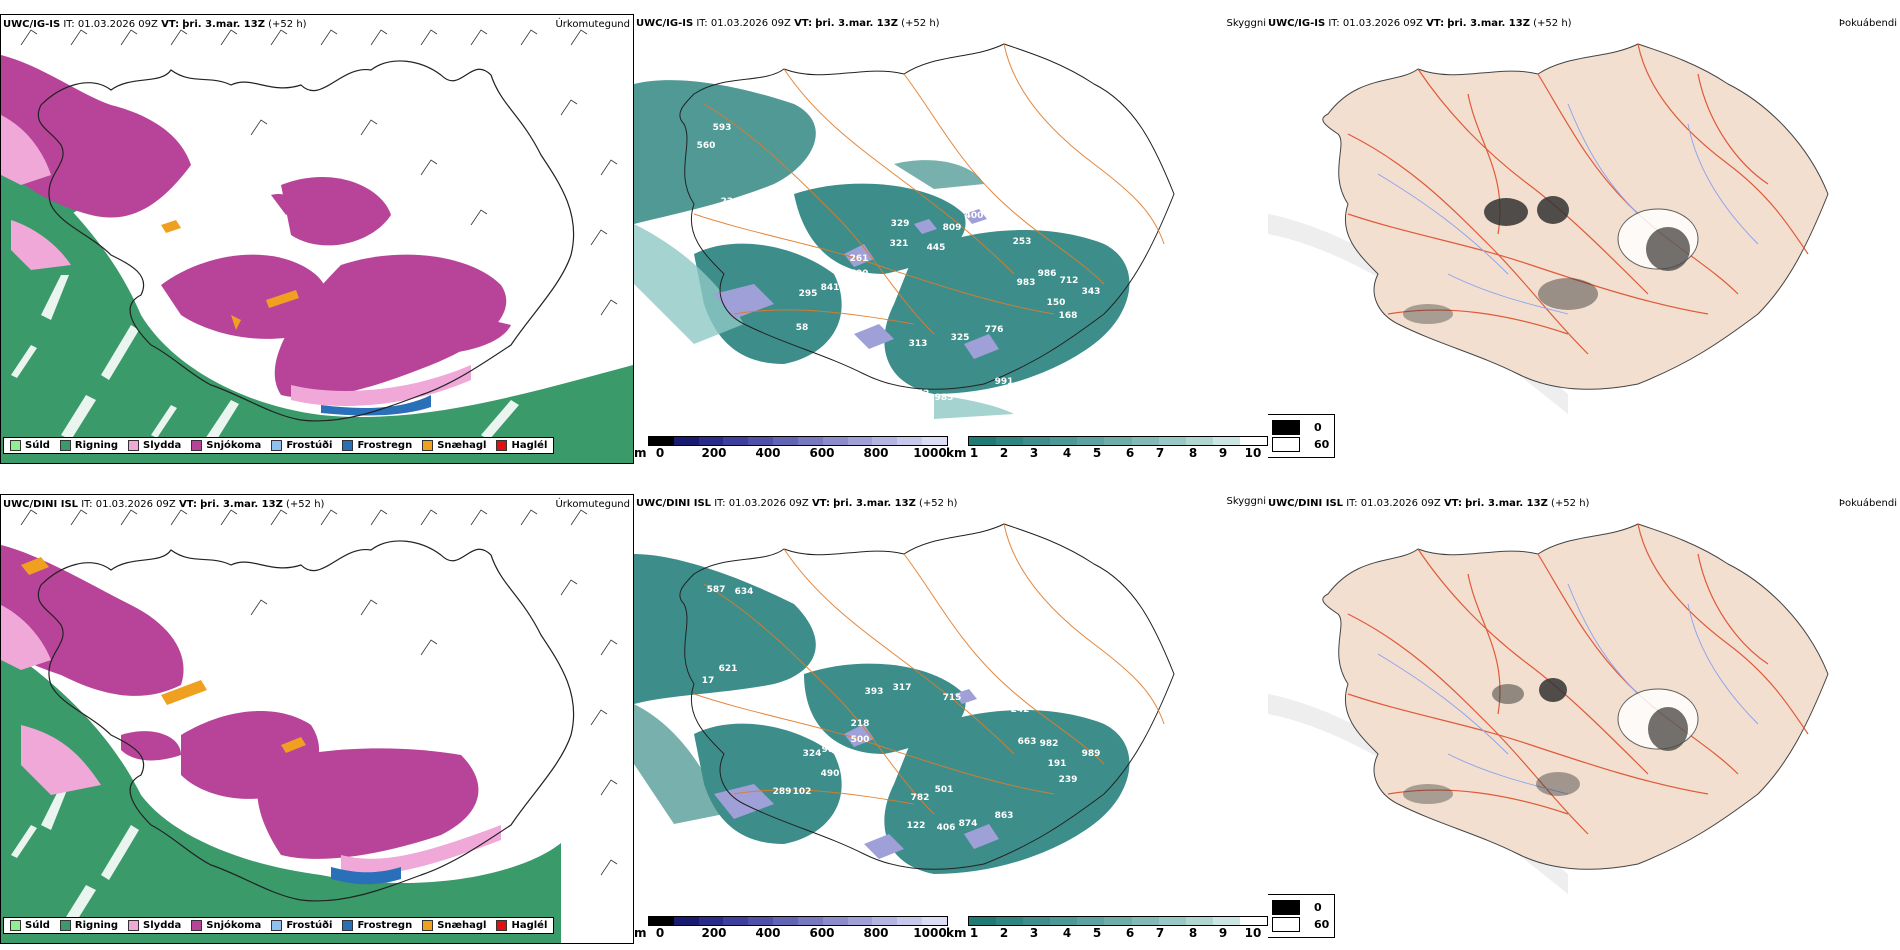  What do you see at coordinates (830, 288) in the screenshot?
I see `svg-text: 841` at bounding box center [830, 288].